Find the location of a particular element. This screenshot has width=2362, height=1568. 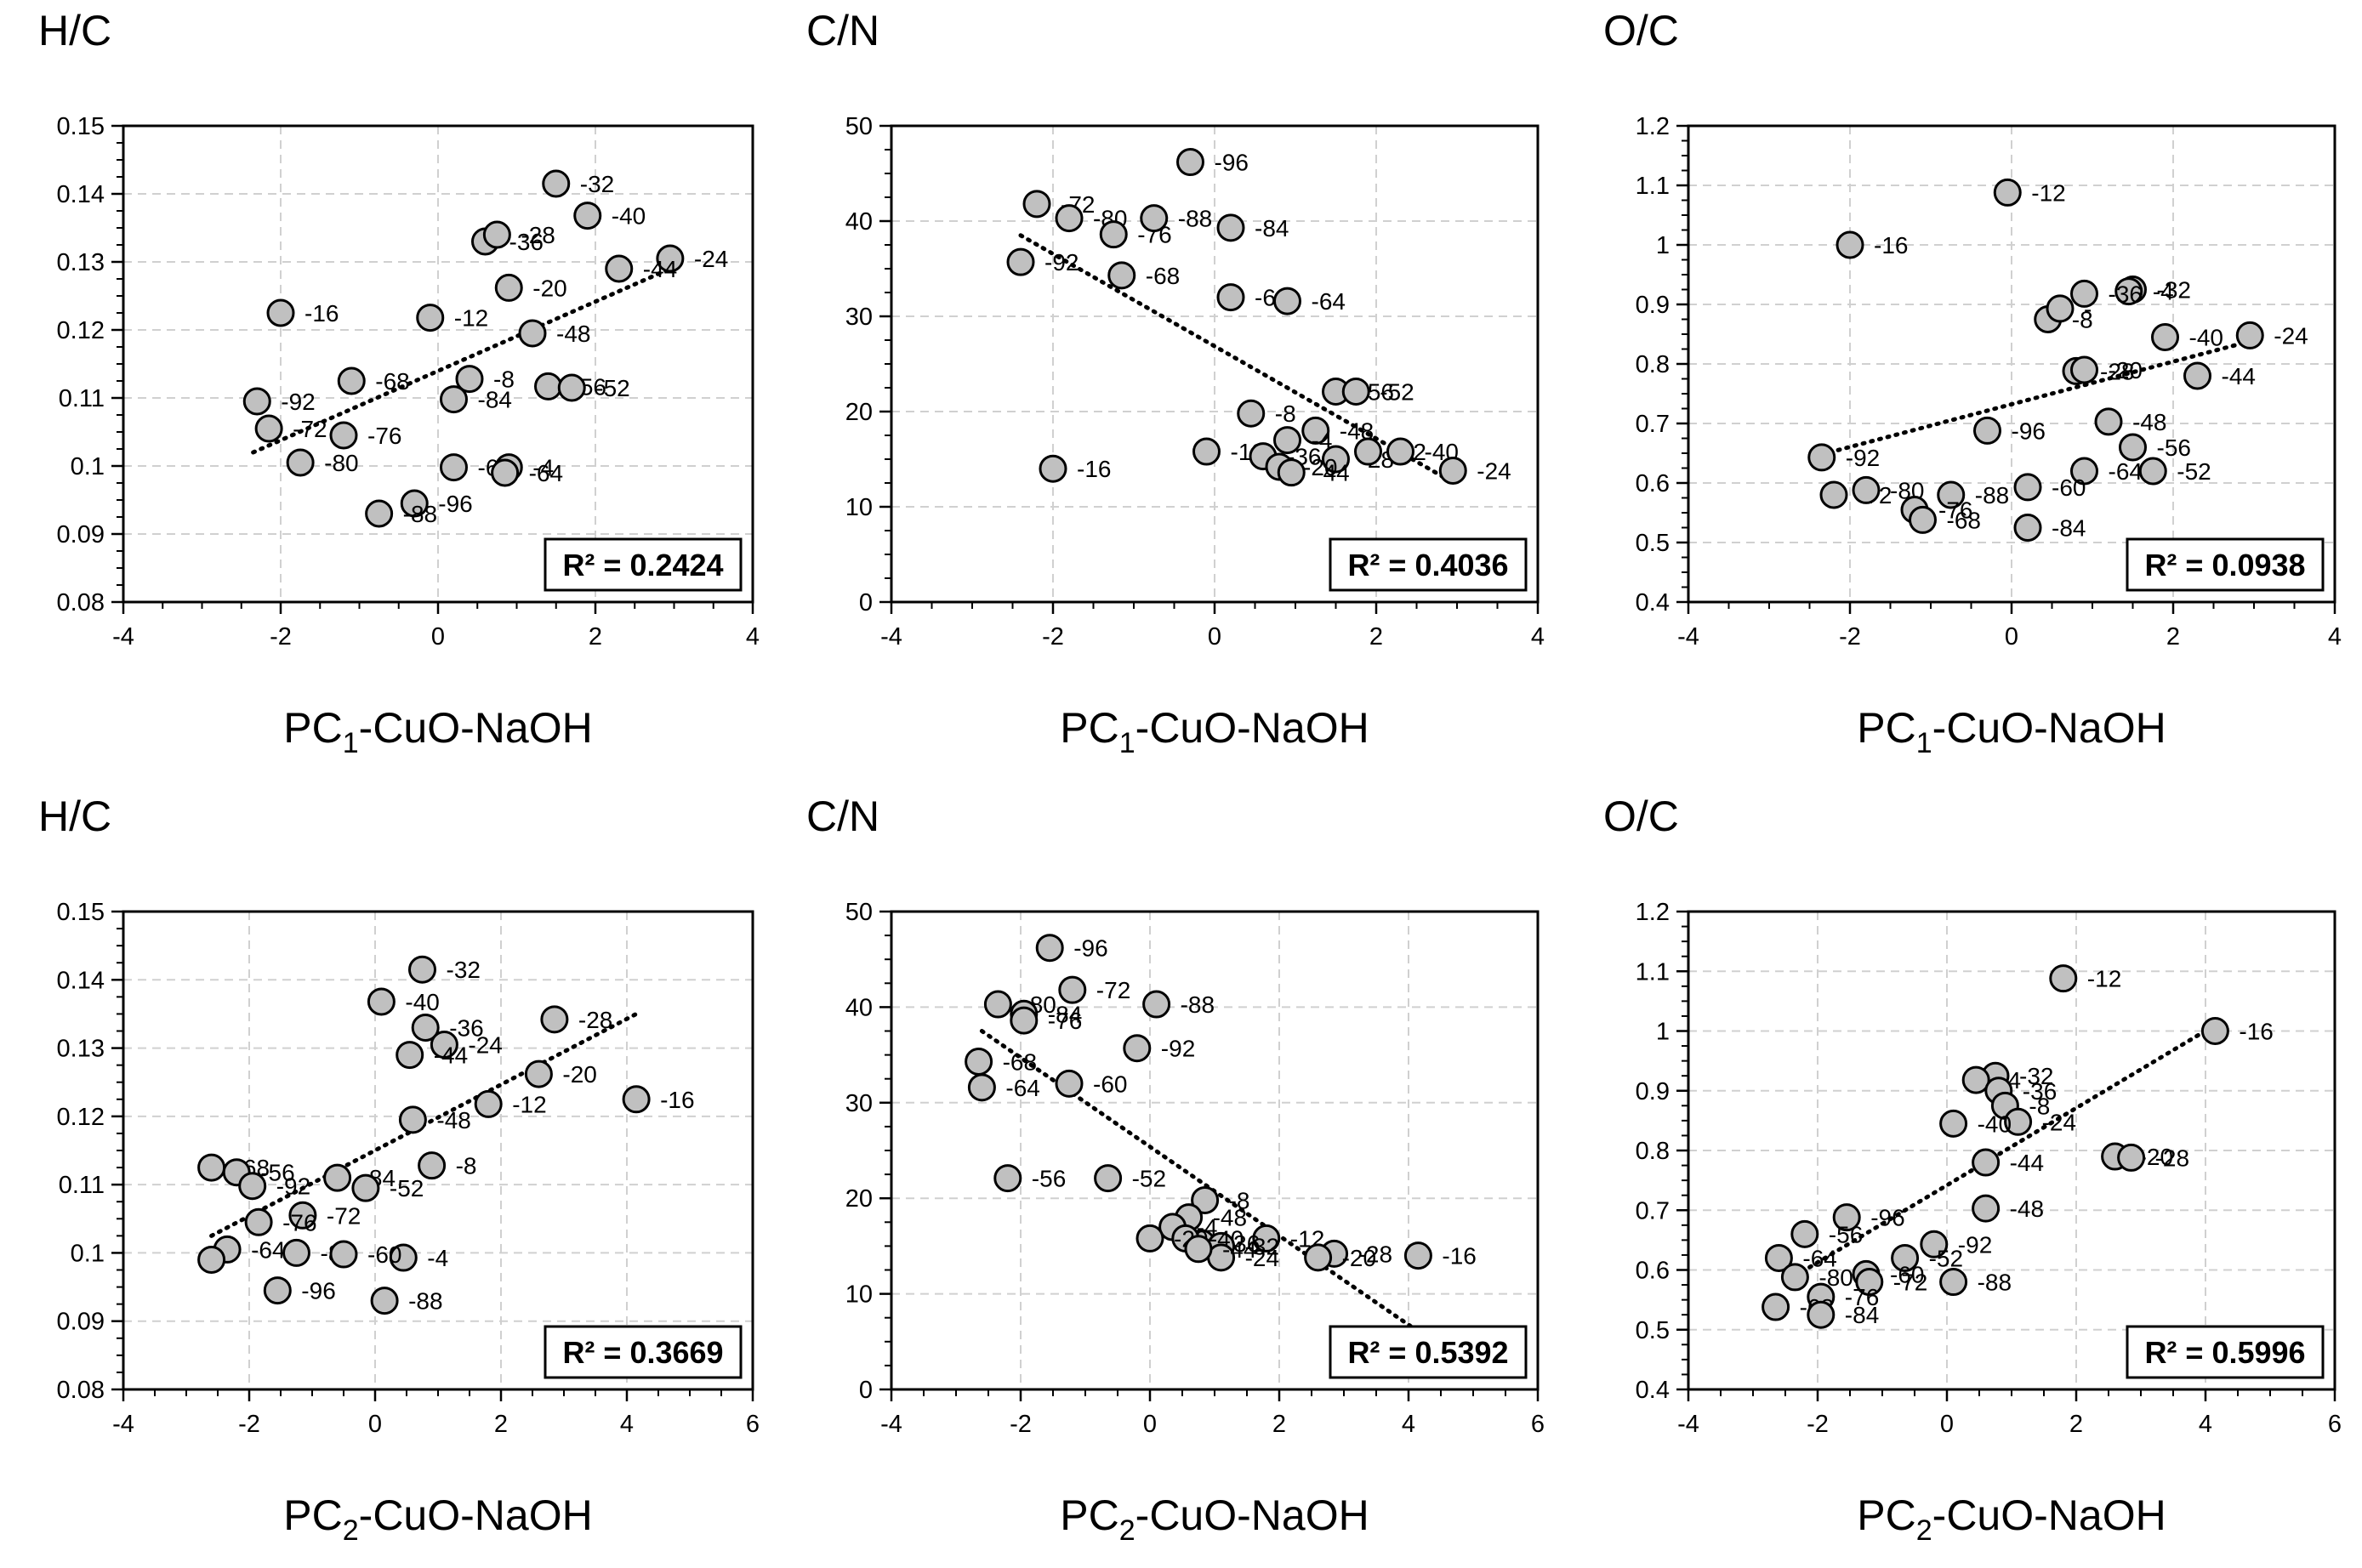

y-tick-label: 0 is located at coordinates (866, 1390).